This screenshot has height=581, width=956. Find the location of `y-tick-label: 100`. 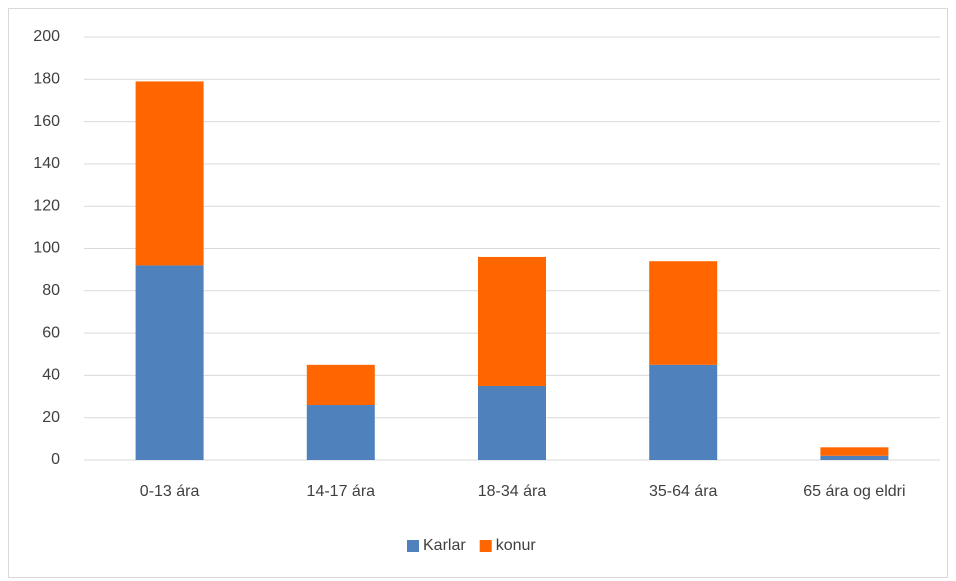

y-tick-label: 100 is located at coordinates (46, 248).